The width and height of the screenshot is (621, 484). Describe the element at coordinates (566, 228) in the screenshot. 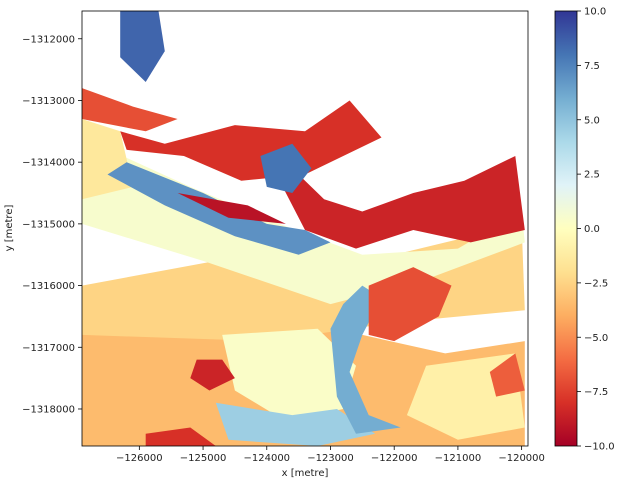

I see `colorbar-gradient` at that location.